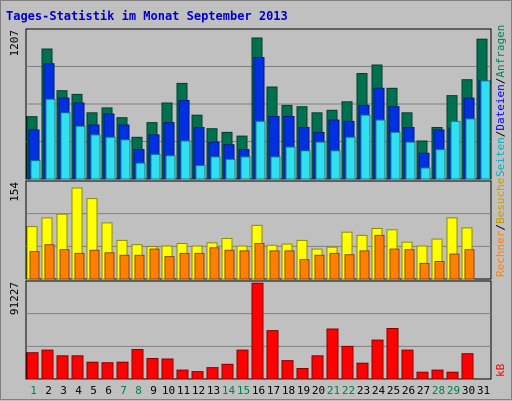  What do you see at coordinates (95, 157) in the screenshot?
I see `bar-seiten-5: Seiten 5: 360` at bounding box center [95, 157].